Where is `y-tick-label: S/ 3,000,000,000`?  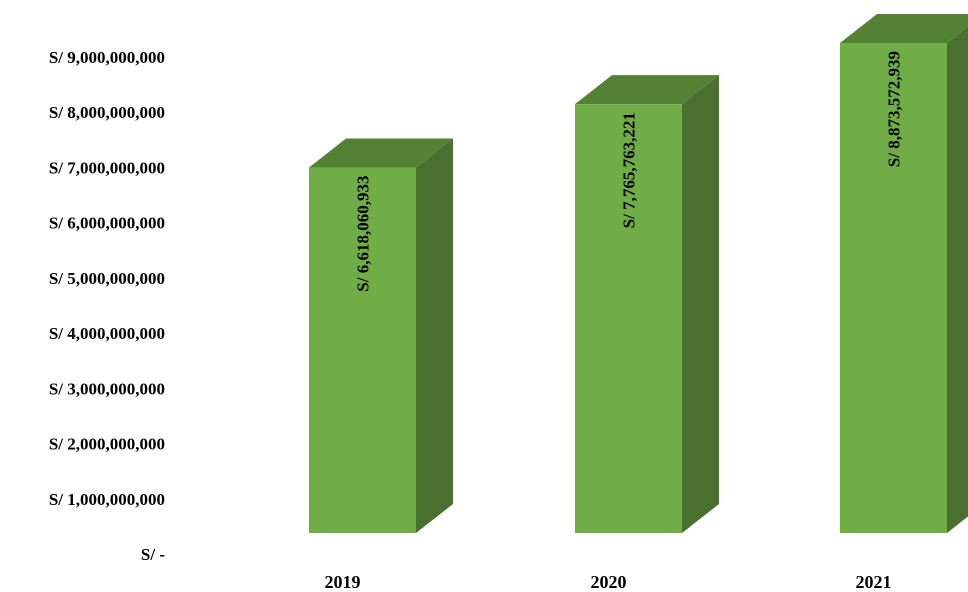 y-tick-label: S/ 3,000,000,000 is located at coordinates (107, 388).